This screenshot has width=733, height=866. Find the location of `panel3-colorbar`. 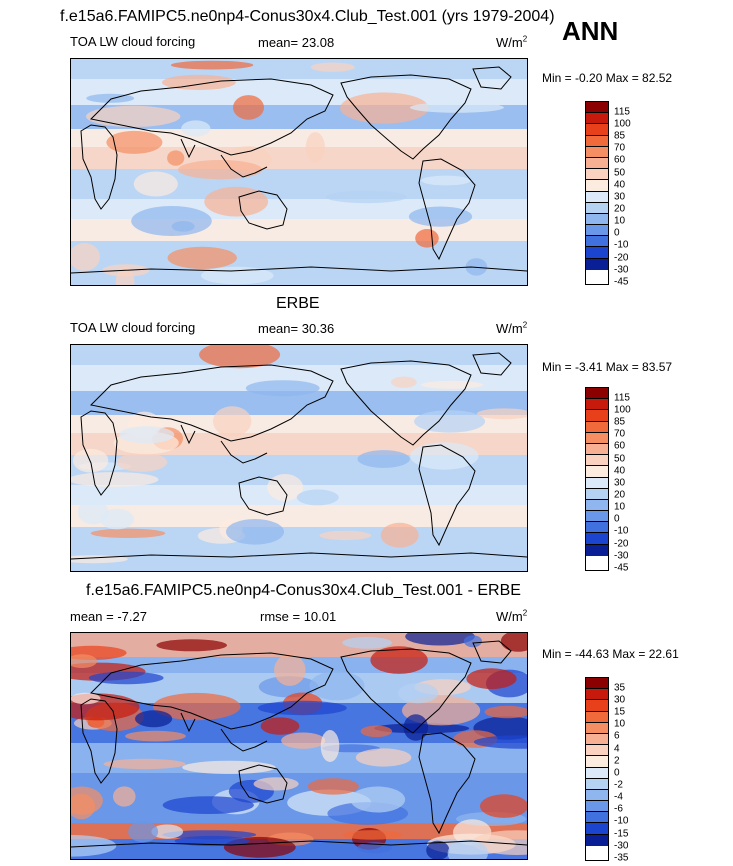

panel3-colorbar is located at coordinates (597, 769).